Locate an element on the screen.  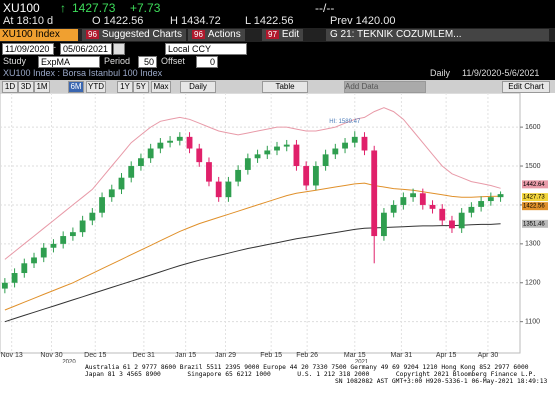
last-value-label: 1351.46 is located at coordinates (534, 224).